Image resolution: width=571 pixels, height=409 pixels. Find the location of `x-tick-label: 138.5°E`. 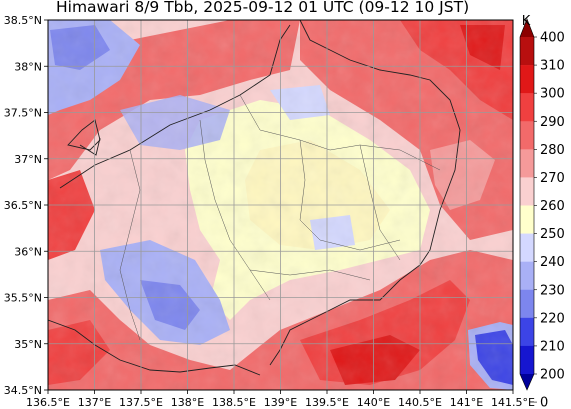

x-tick-label: 138.5°E is located at coordinates (234, 402).